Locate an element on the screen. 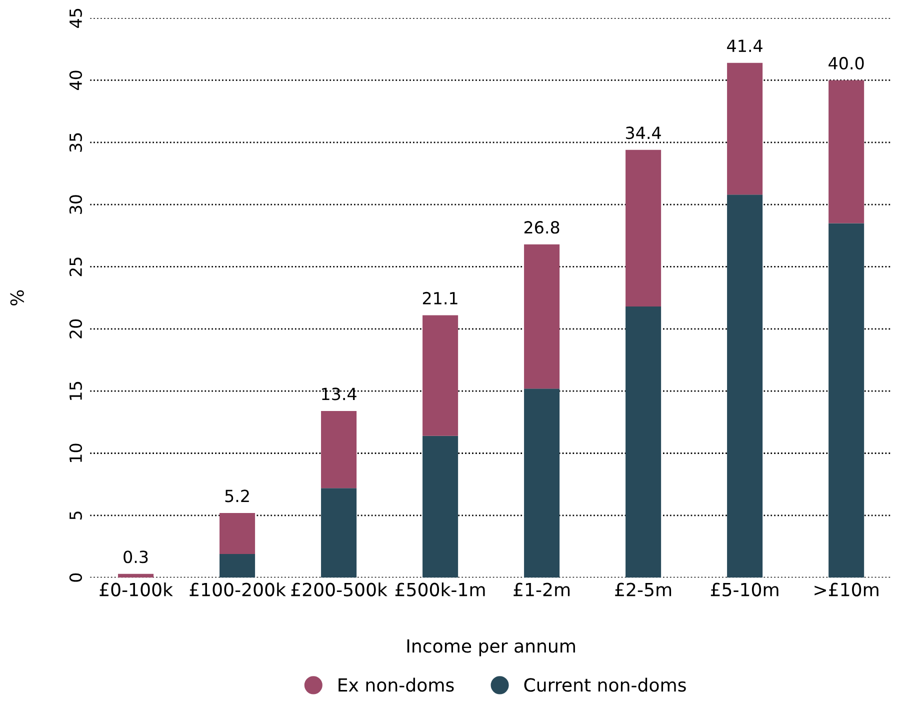  total-label: 41.4 is located at coordinates (744, 46).